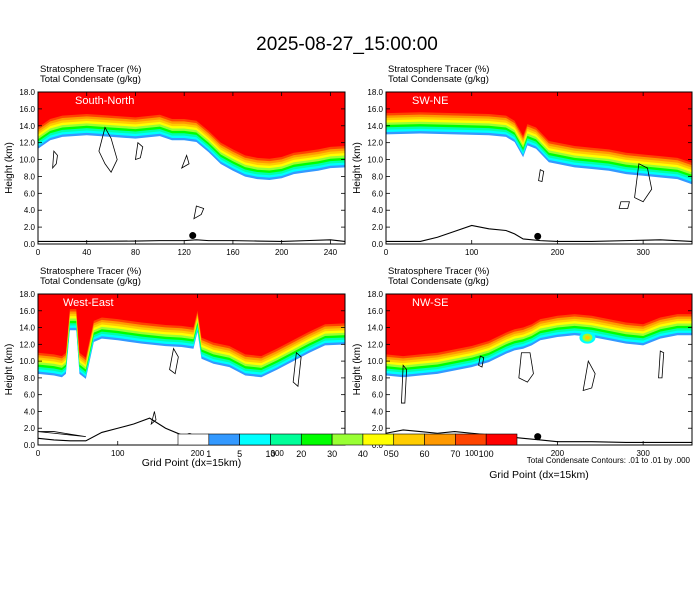  What do you see at coordinates (135, 252) in the screenshot?
I see `x-tick-label: 80` at bounding box center [135, 252].